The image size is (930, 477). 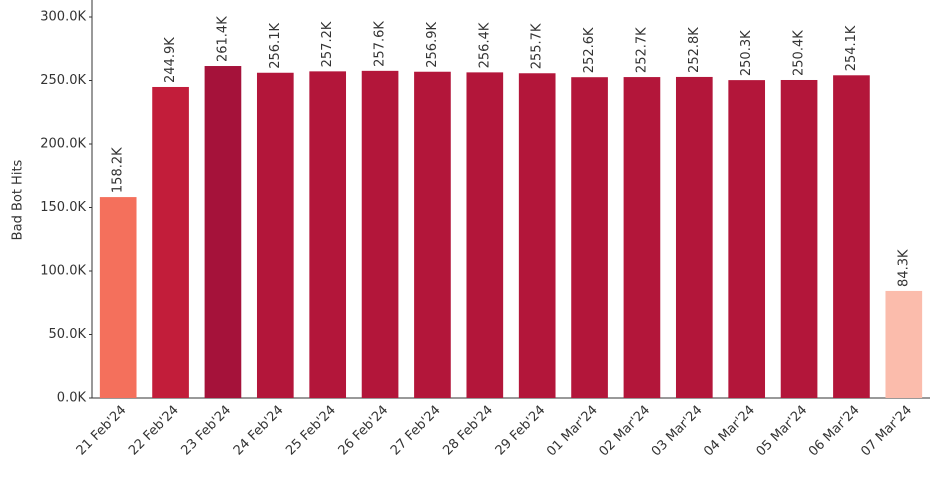 What do you see at coordinates (102, 431) in the screenshot?
I see `x-tick-label: 21 Feb'24` at bounding box center [102, 431].